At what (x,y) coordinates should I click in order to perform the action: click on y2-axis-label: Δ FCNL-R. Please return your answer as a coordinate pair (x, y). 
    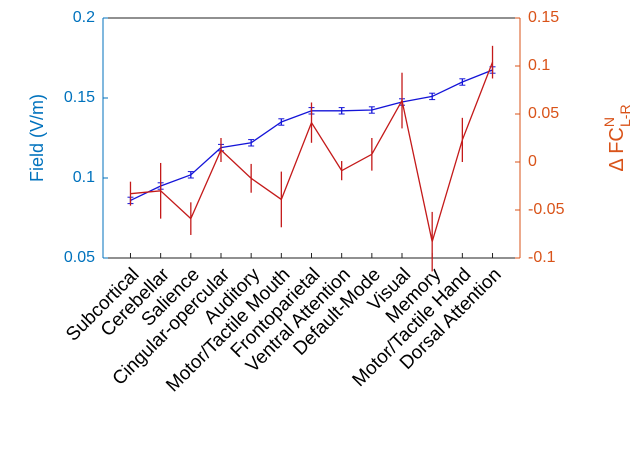
    Looking at the image, I should click on (617, 137).